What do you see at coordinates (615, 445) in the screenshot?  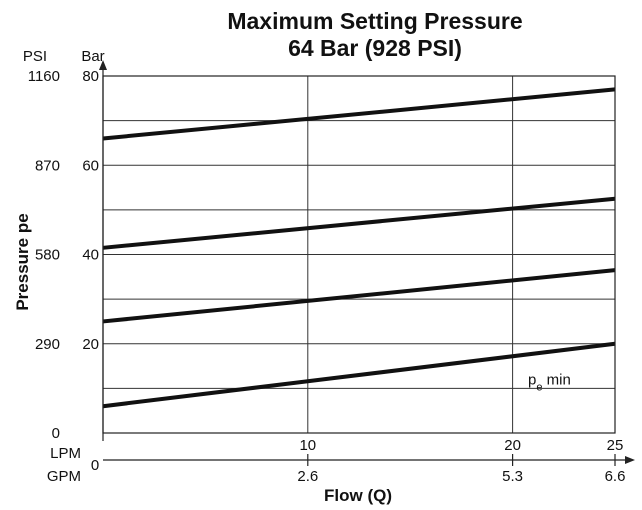 I see `x-tick-label-lpm: 25` at bounding box center [615, 445].